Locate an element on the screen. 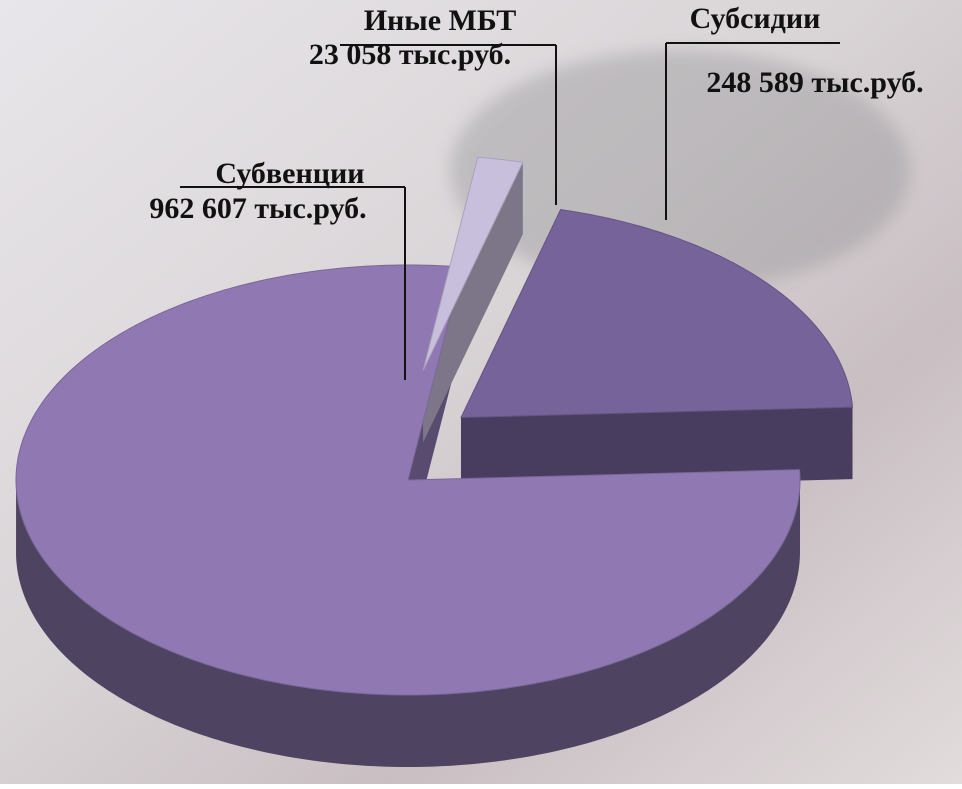 This screenshot has height=789, width=962. category-label: Иные МБТ is located at coordinates (440, 20).